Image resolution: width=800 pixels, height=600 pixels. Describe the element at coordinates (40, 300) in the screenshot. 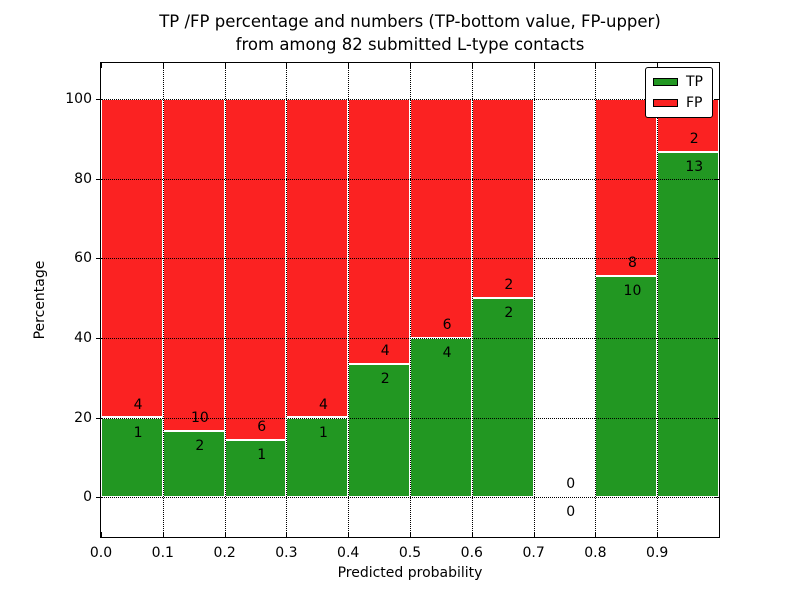

I see `y-axis-label: Percentage` at that location.